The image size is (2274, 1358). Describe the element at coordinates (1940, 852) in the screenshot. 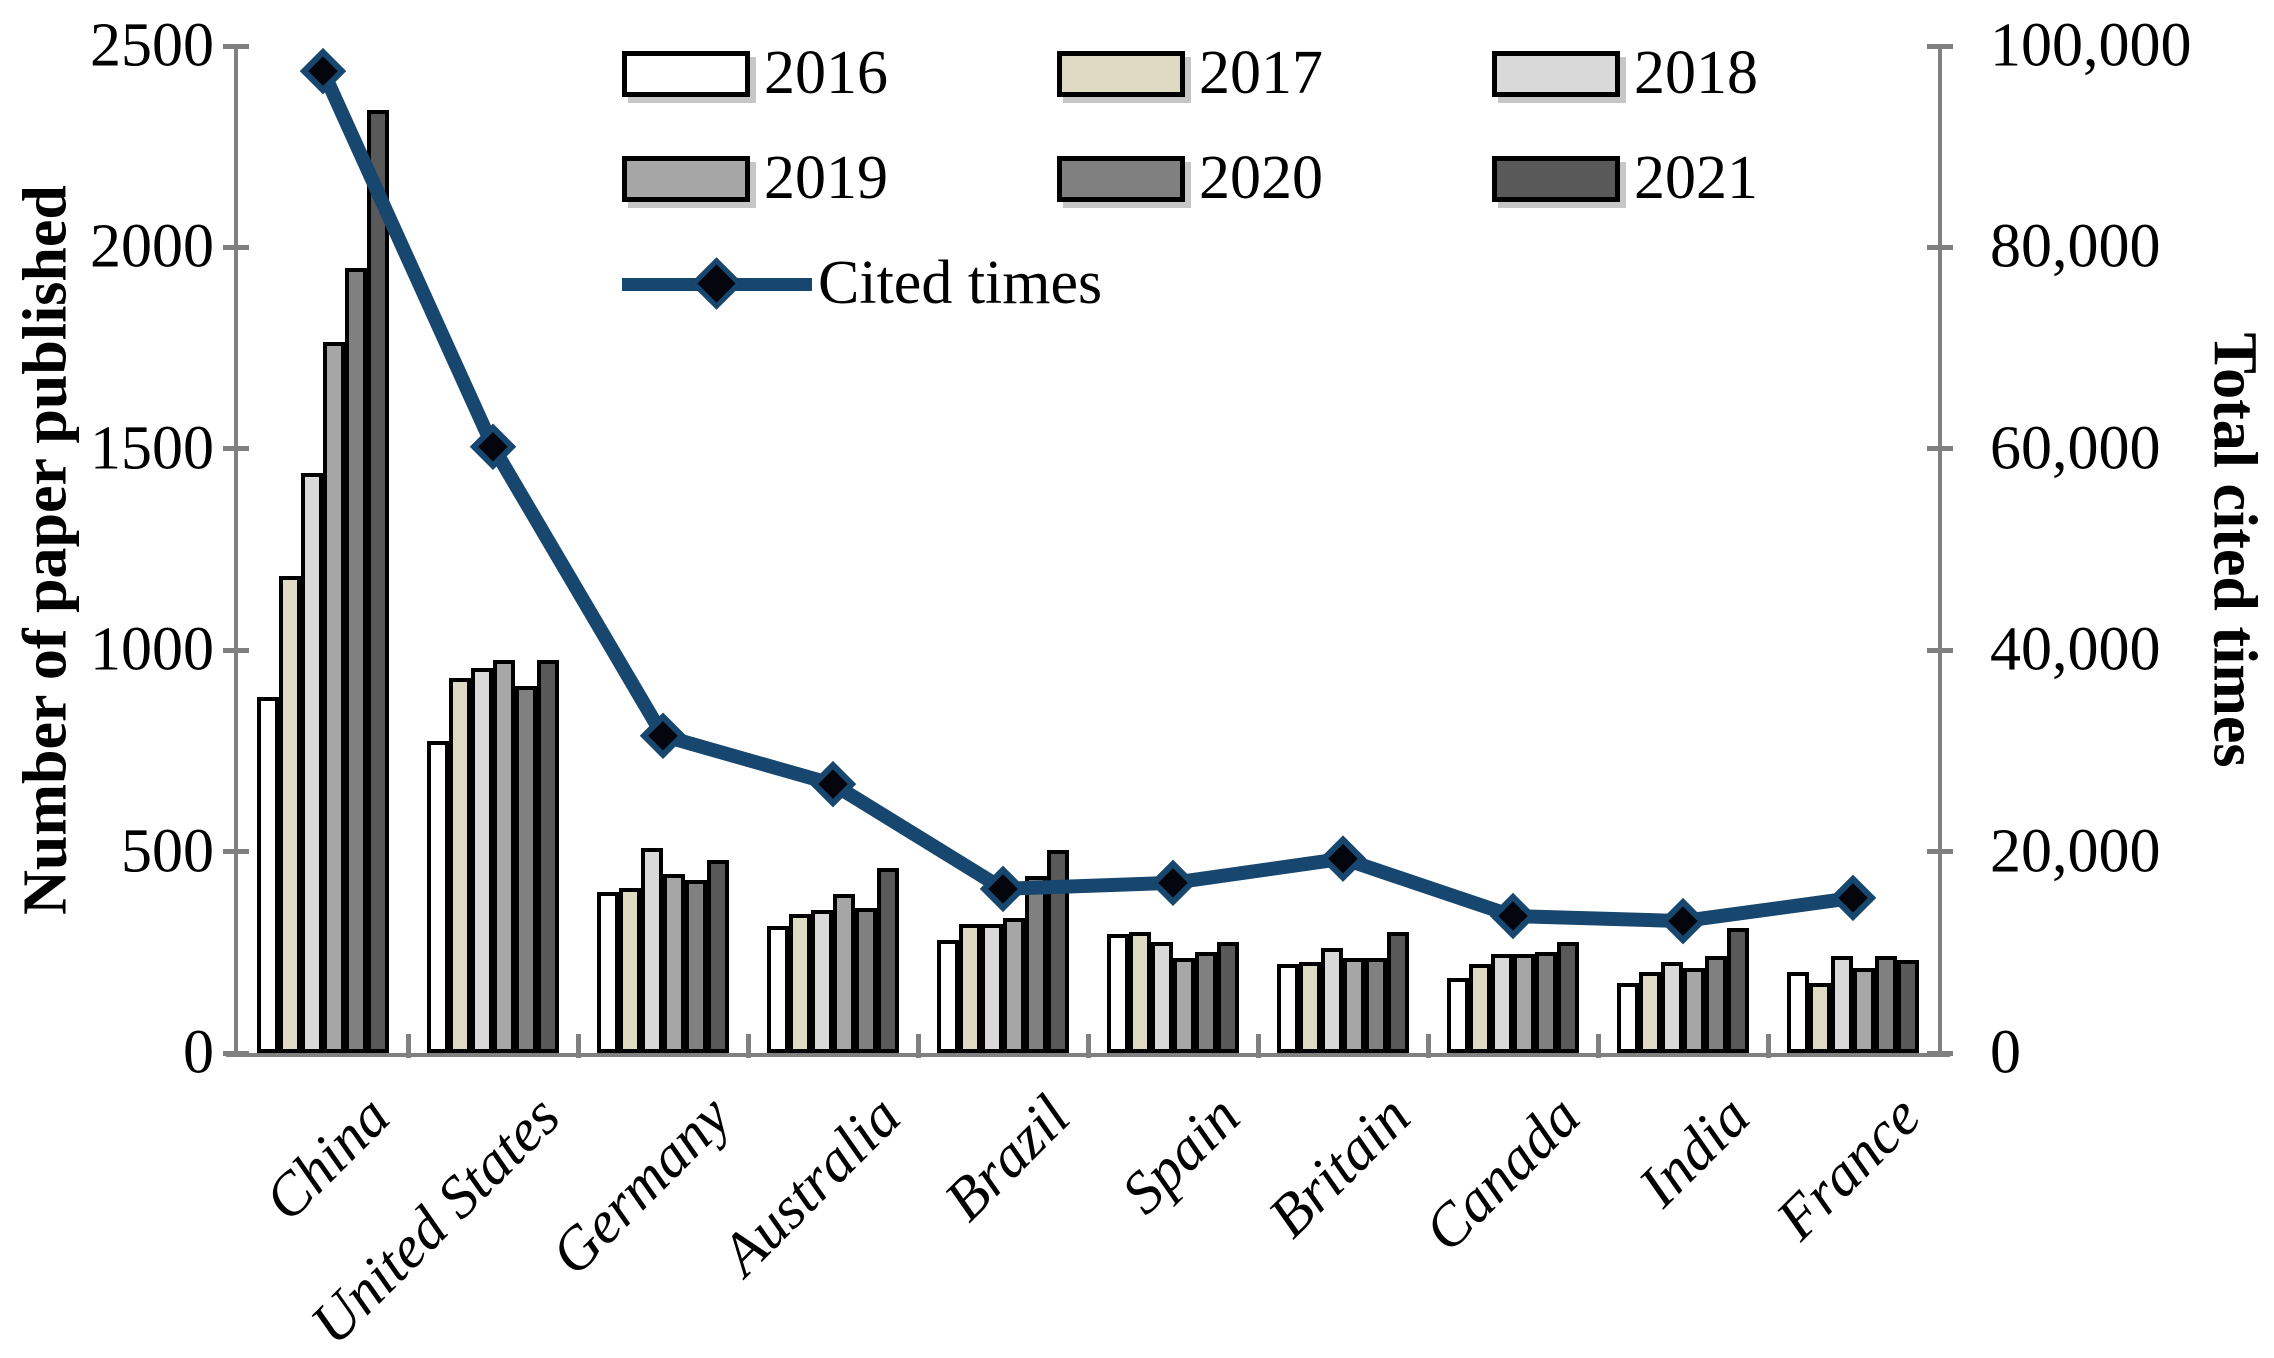

I see `right-axis-tick` at that location.